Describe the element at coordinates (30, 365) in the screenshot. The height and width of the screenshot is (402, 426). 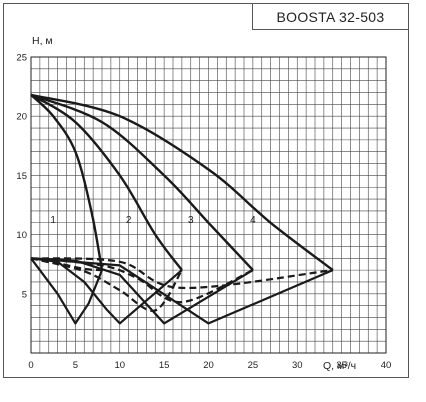
I see `x-tick-label: 0` at that location.